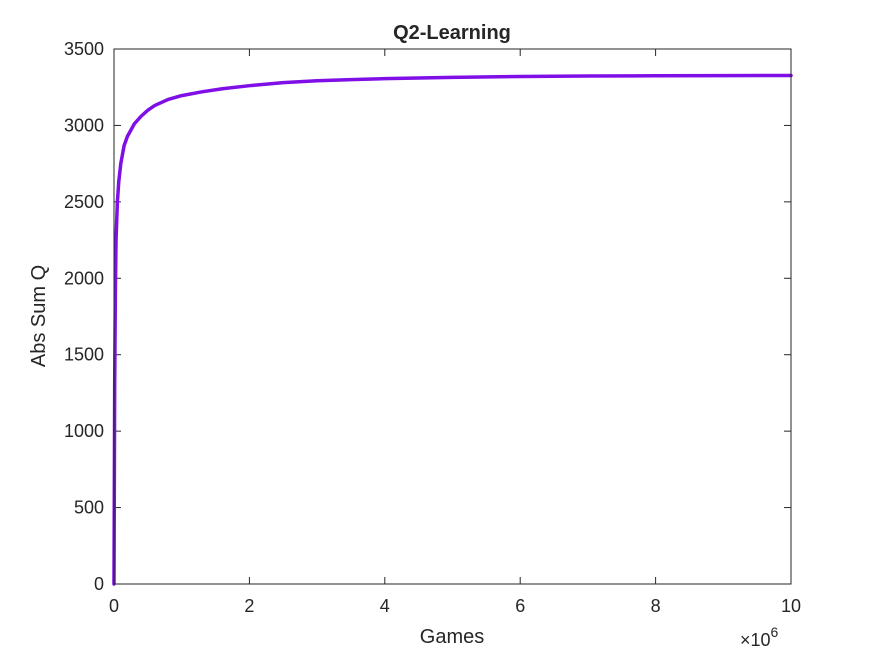  I want to click on x-exponent-base: ×10, so click(755, 640).